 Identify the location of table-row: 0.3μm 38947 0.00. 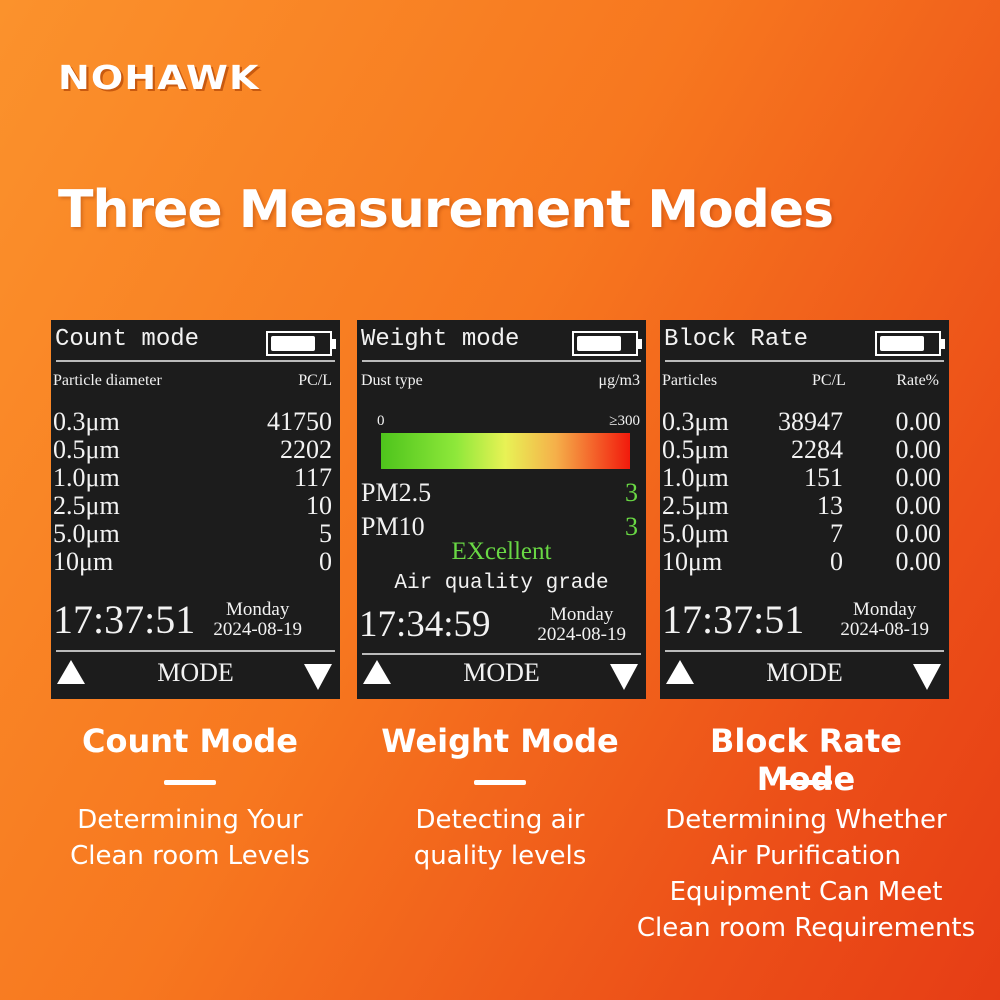
(802, 421).